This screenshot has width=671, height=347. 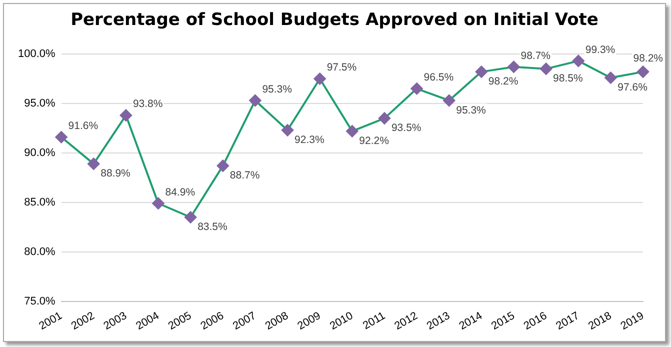 What do you see at coordinates (309, 321) in the screenshot?
I see `x-tick-label: 2009` at bounding box center [309, 321].